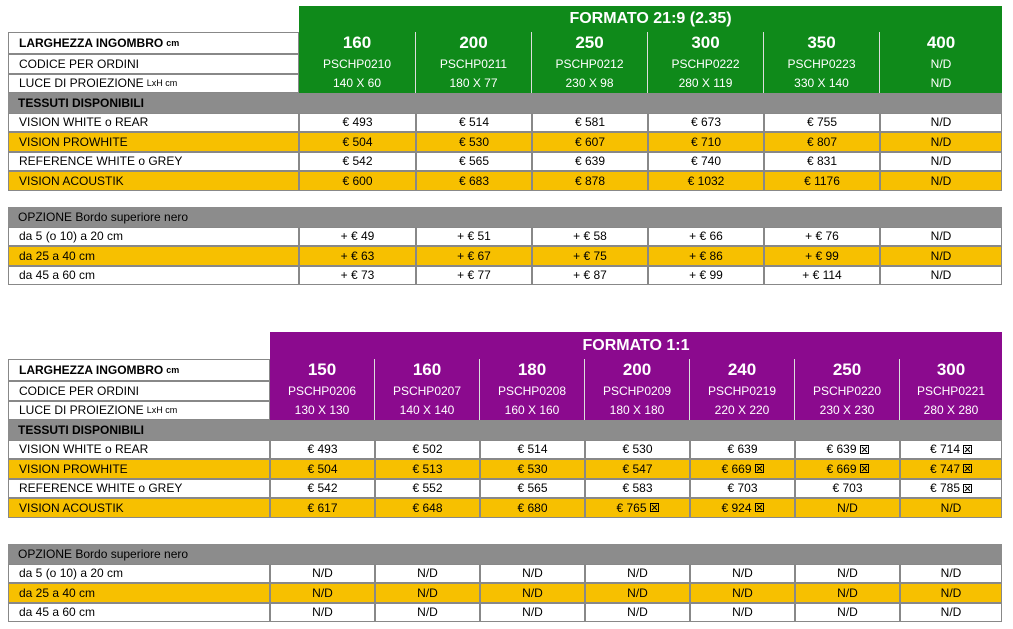 The image size is (1013, 629). I want to click on fabric-price-text: N/D, so click(941, 141).